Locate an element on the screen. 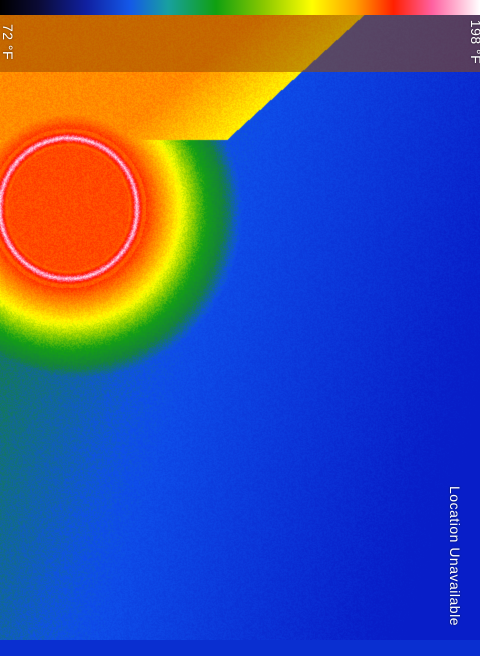  color-palette-bar is located at coordinates (240, 7).